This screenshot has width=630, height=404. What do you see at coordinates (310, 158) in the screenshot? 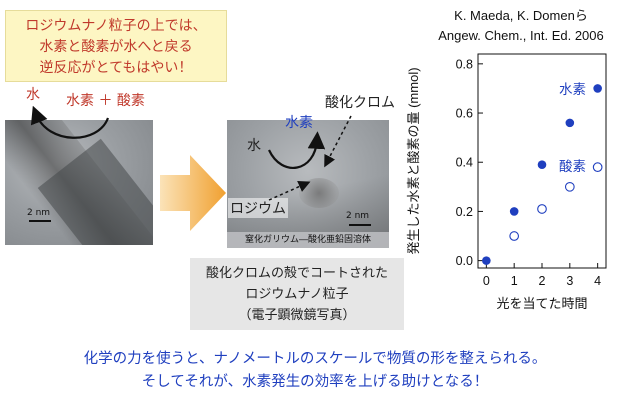
I see `annotation-arrows-right` at bounding box center [310, 158].